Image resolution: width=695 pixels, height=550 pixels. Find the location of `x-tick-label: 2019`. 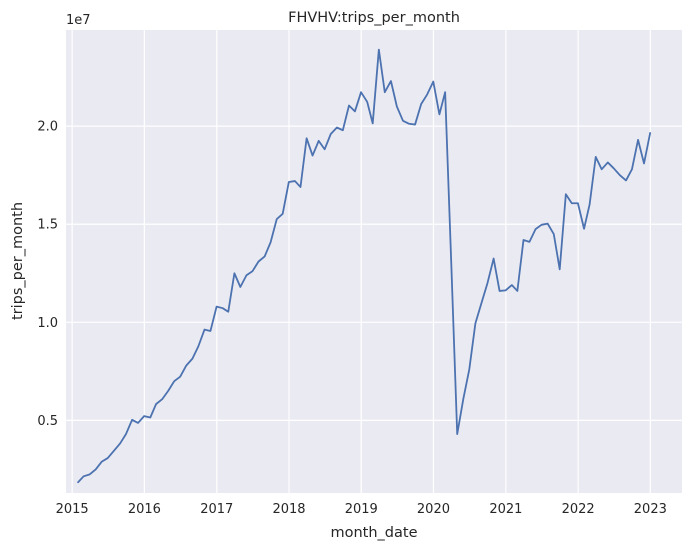

x-tick-label: 2019 is located at coordinates (361, 509).